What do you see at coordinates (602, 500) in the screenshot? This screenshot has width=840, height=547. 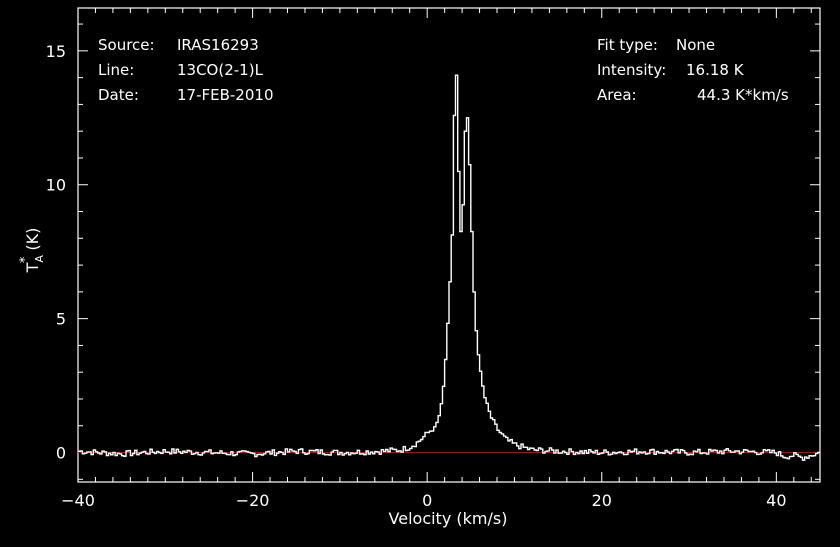 I see `x-tick-label: 20` at bounding box center [602, 500].